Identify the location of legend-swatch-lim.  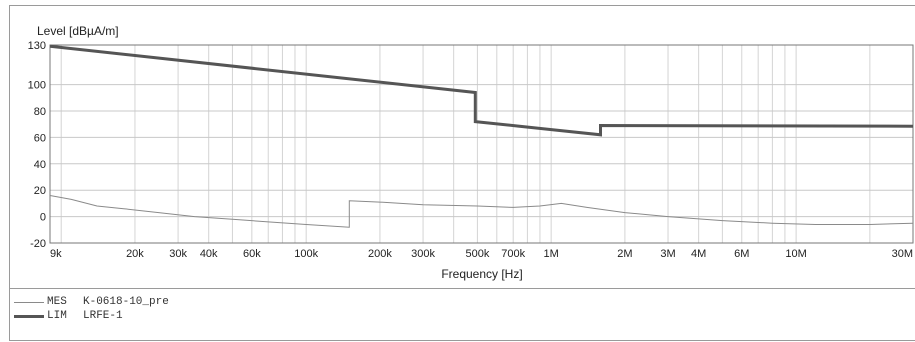
(29, 316).